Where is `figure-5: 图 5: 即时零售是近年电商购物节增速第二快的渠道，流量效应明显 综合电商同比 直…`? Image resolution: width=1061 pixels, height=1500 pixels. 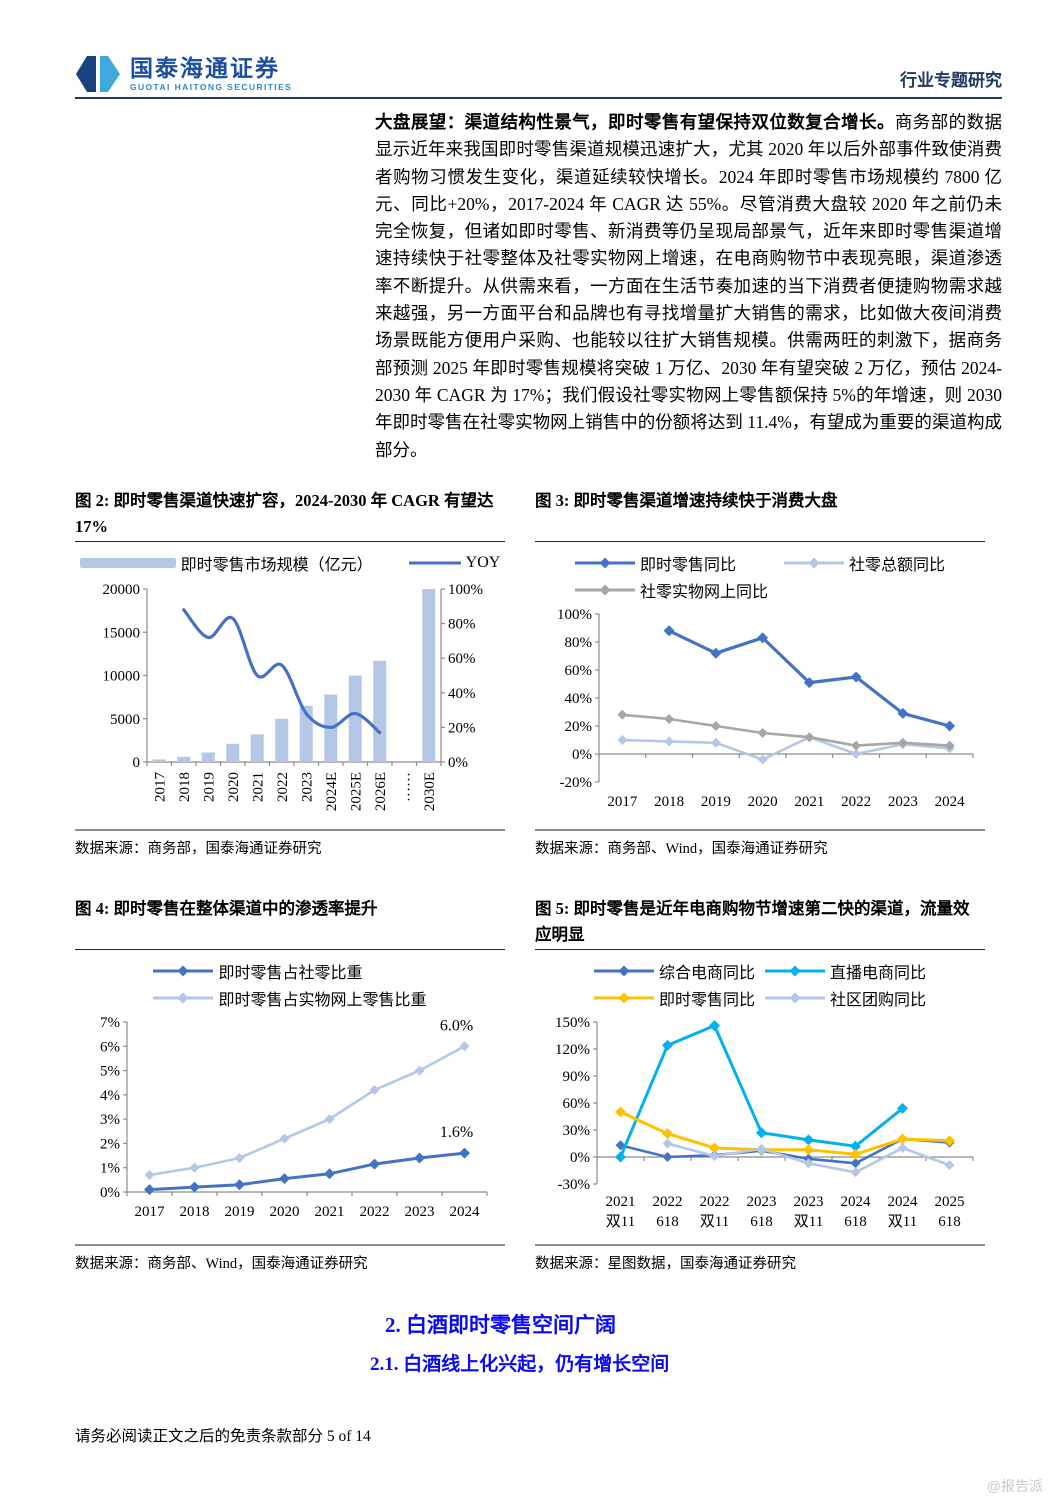 figure-5: 图 5: 即时零售是近年电商购物节增速第二快的渠道，流量效应明显 综合电商同比 直… is located at coordinates (760, 1084).